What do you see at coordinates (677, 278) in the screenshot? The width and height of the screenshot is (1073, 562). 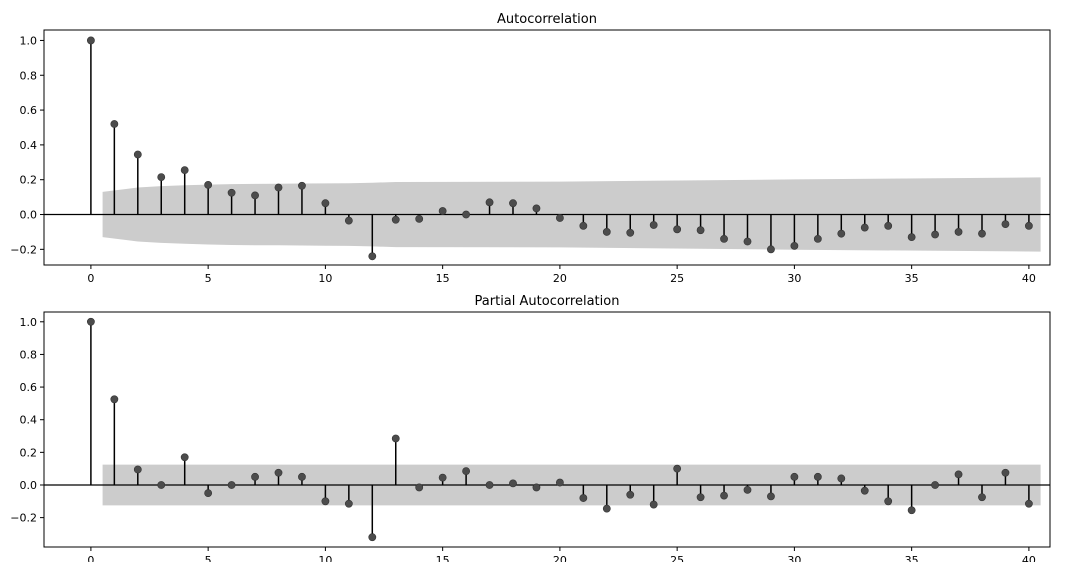 I see `x-tick-label: 25` at bounding box center [677, 278].